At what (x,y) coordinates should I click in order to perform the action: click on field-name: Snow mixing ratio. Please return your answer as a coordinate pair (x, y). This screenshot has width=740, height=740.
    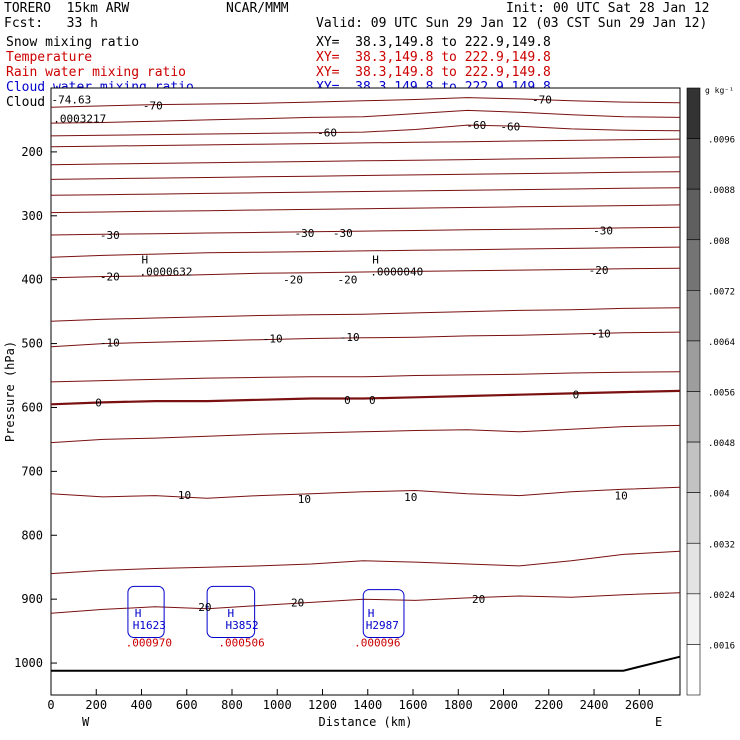
    Looking at the image, I should click on (73, 42).